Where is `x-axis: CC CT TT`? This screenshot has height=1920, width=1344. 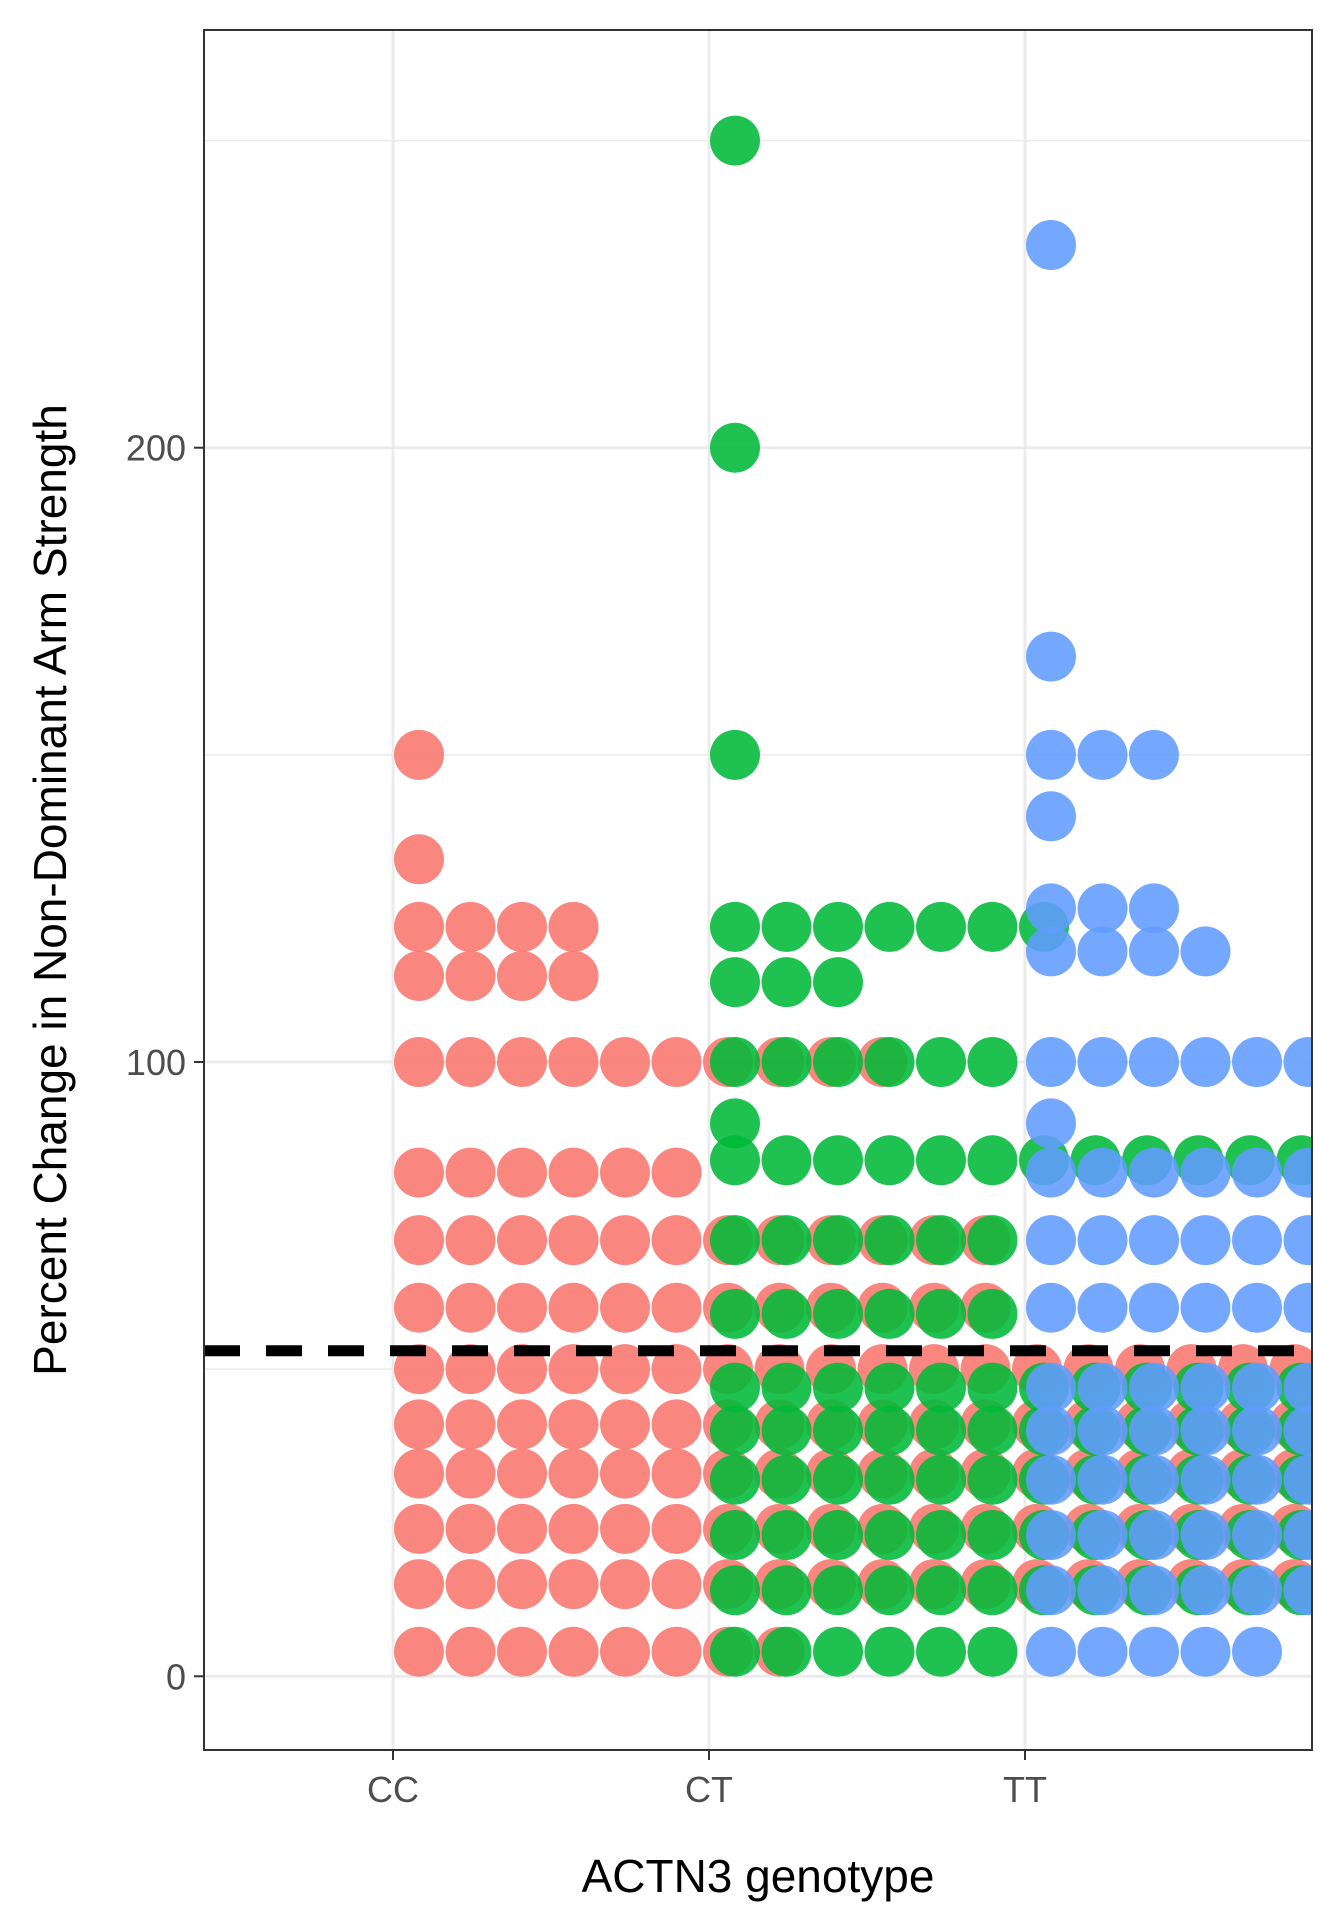
x-axis: CC CT TT is located at coordinates (707, 1780).